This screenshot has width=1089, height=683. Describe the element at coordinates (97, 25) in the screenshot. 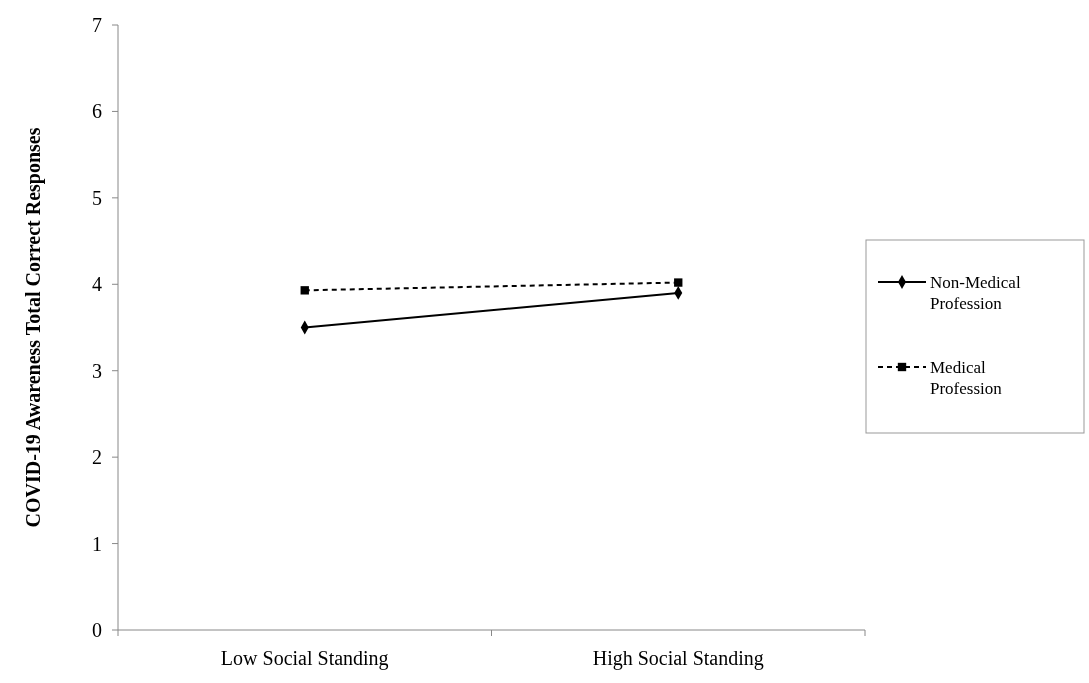

I see `y-tick-label: 7` at that location.